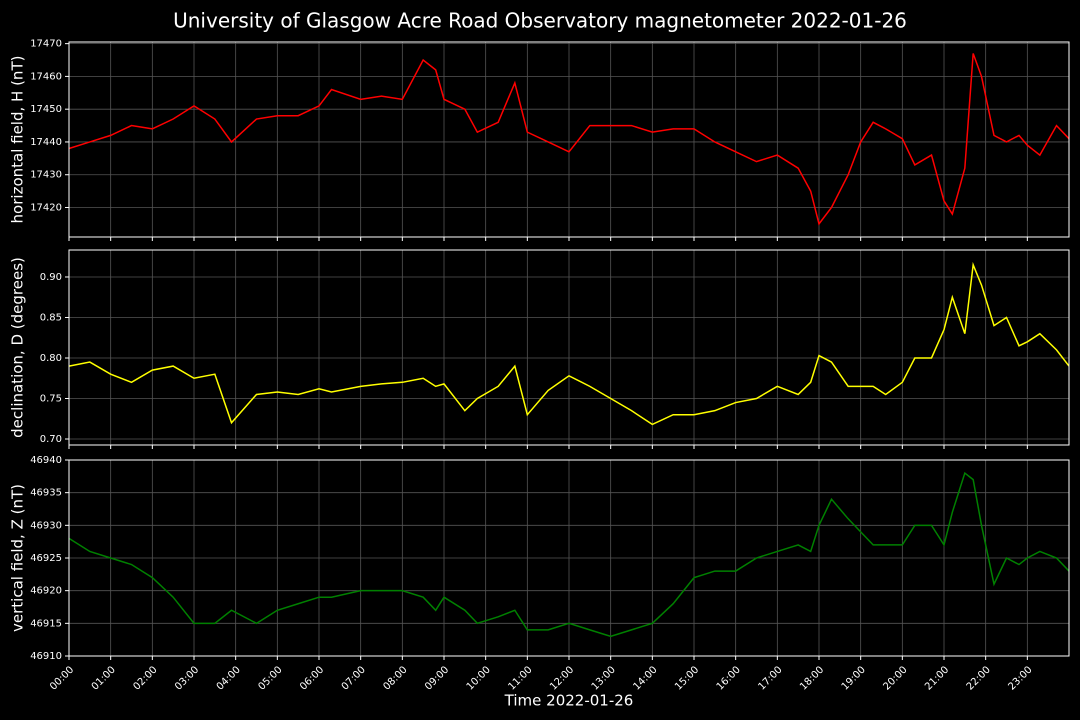  Describe the element at coordinates (46, 142) in the screenshot. I see `y-tick-label: 17440` at that location.